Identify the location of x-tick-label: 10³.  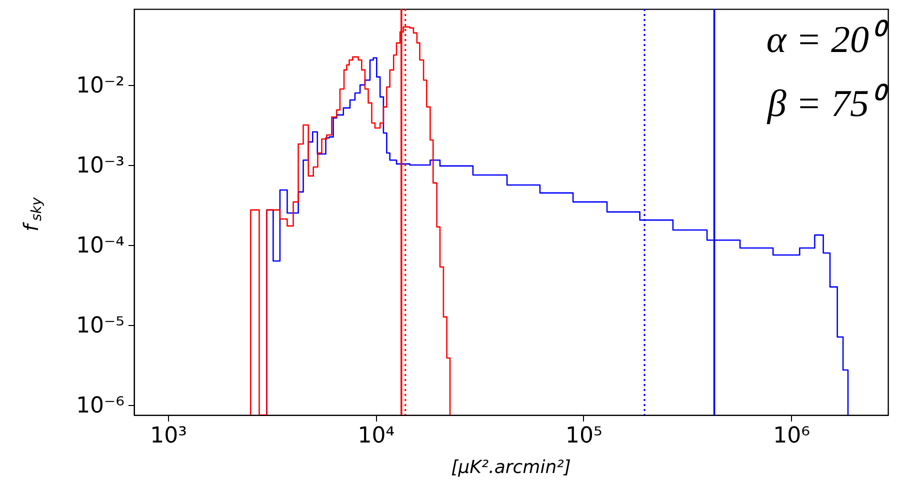
(168, 436).